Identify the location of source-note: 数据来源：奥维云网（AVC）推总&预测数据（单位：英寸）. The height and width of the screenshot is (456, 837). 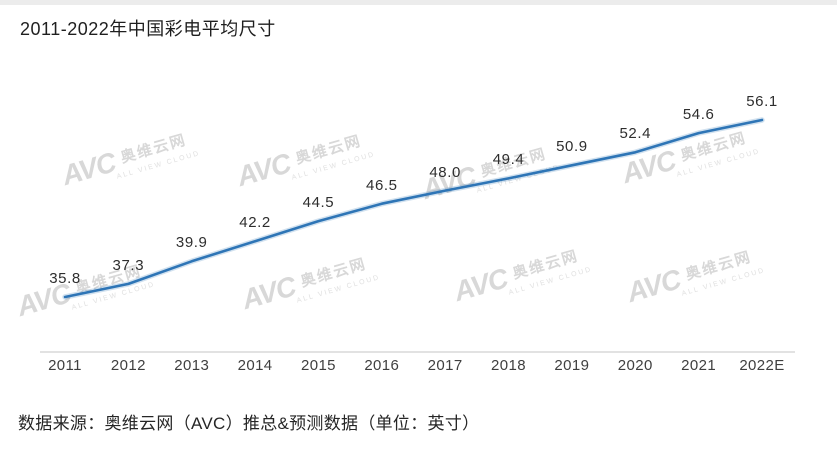
(249, 423).